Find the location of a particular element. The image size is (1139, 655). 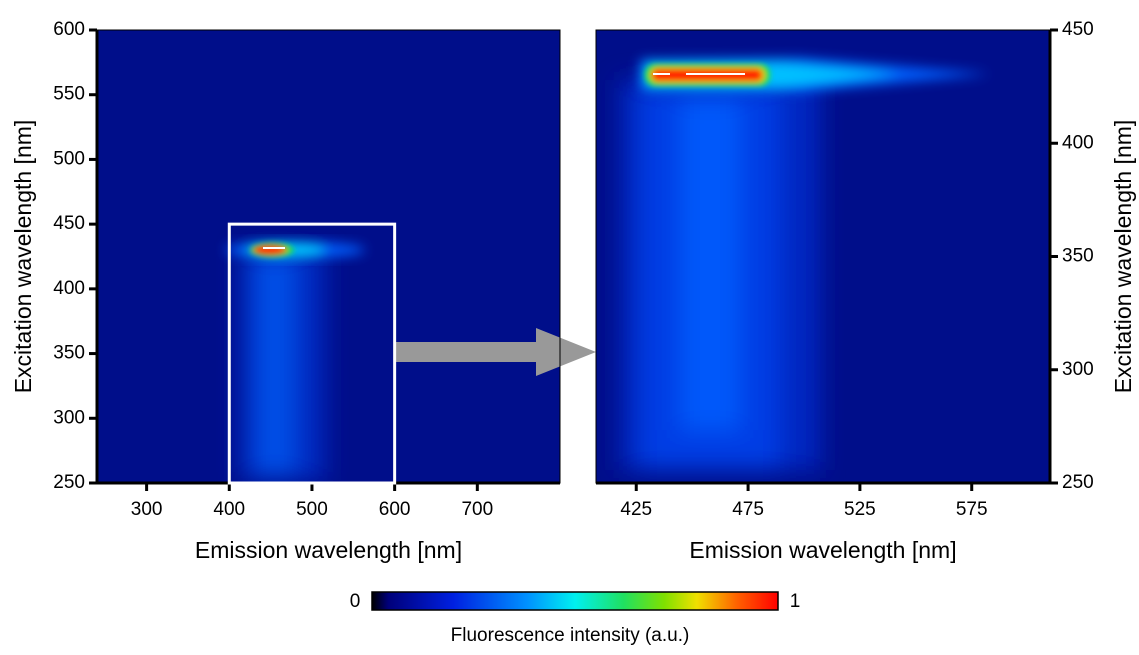

x-tick-label: 700 is located at coordinates (477, 509).